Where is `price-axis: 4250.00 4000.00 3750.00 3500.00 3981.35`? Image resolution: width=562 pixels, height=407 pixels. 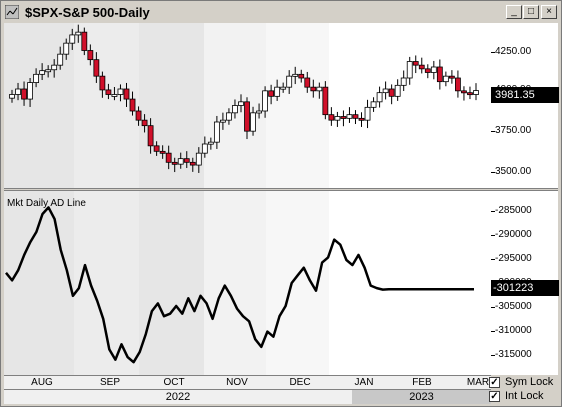
price-axis: 4250.00 4000.00 3750.00 3500.00 3981.35 is located at coordinates (525, 105).